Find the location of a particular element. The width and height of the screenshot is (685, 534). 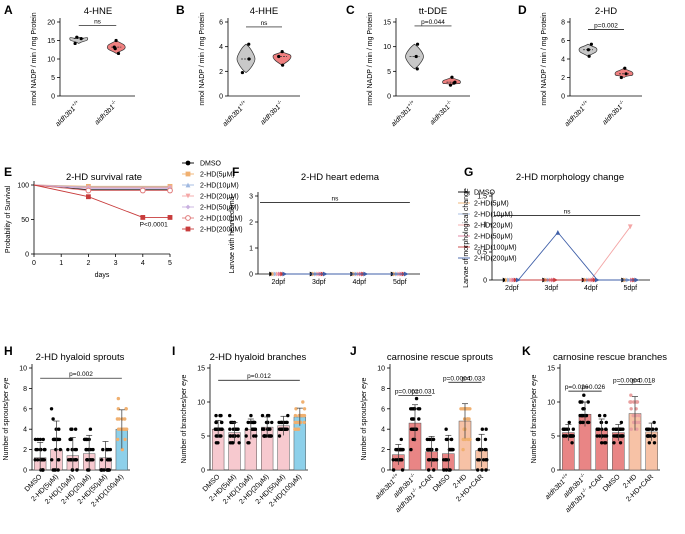

x-tick-label: 4 is located at coordinates (143, 263).